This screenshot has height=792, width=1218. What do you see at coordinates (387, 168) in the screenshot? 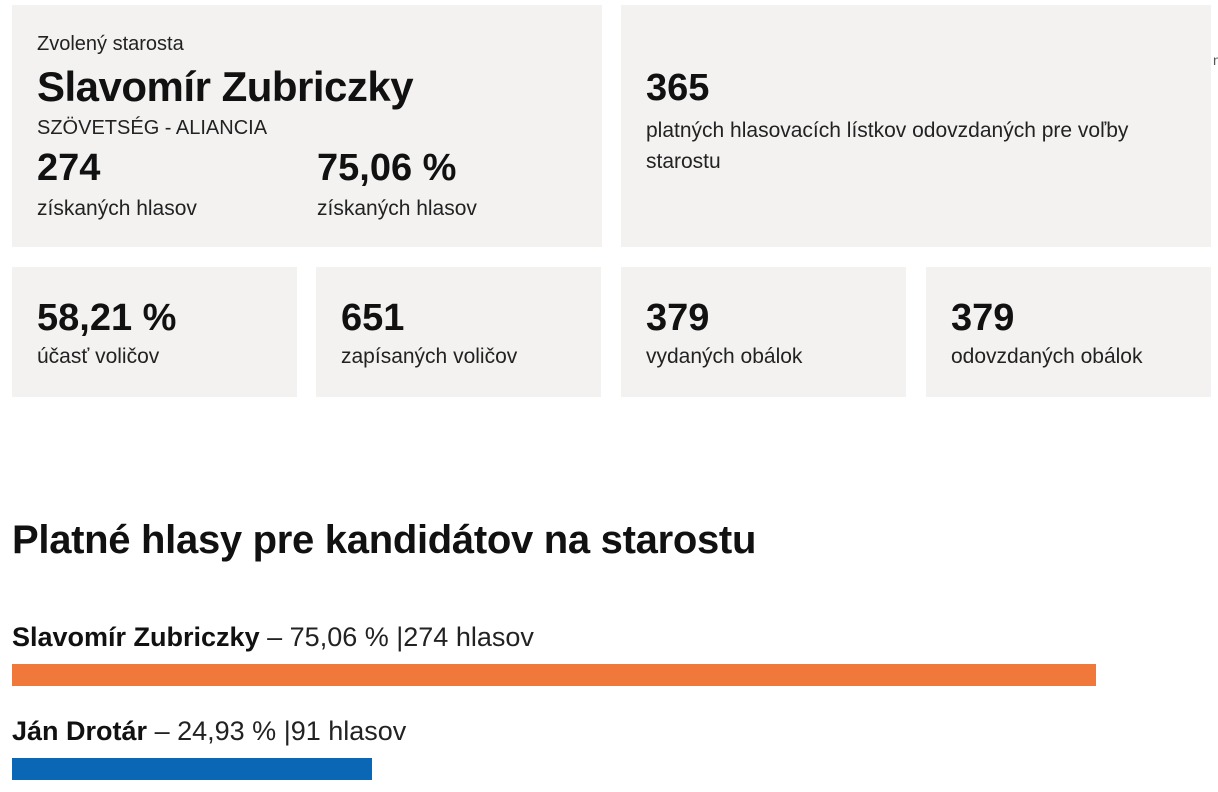
I see `winner-percent-value: 75,06 %` at bounding box center [387, 168].